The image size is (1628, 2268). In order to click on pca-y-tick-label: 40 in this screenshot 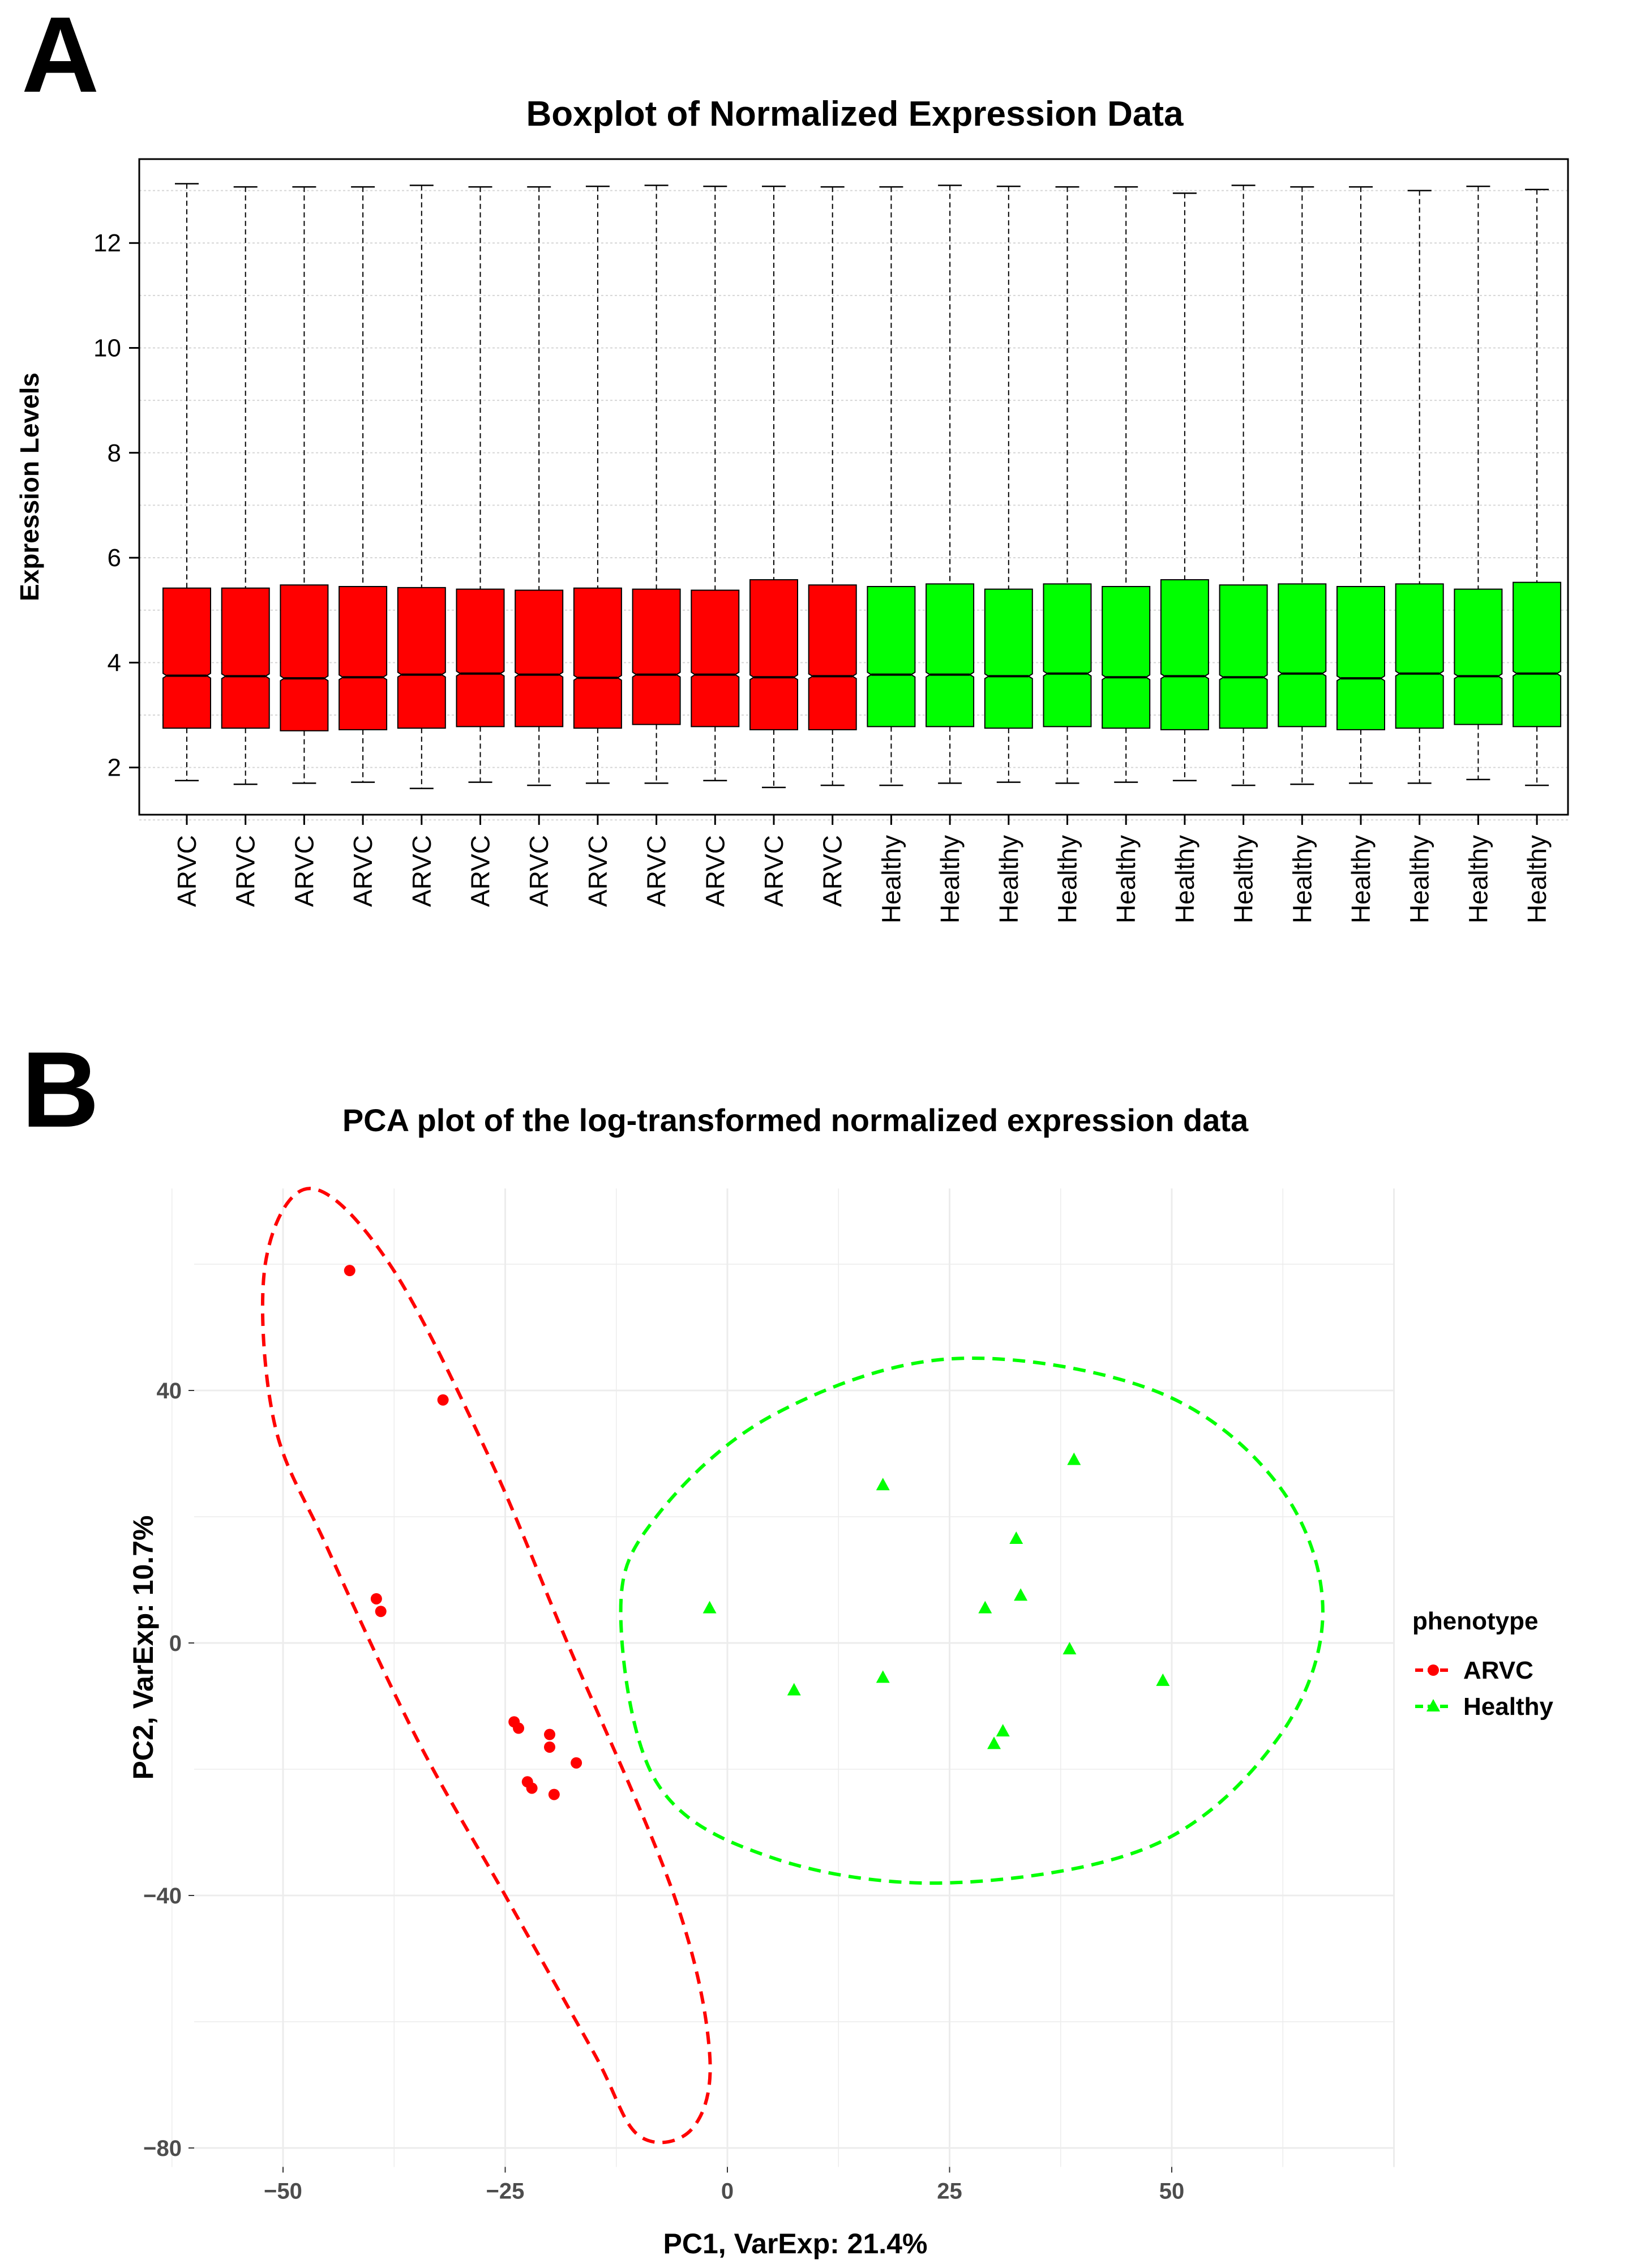, I will do `click(169, 1391)`.